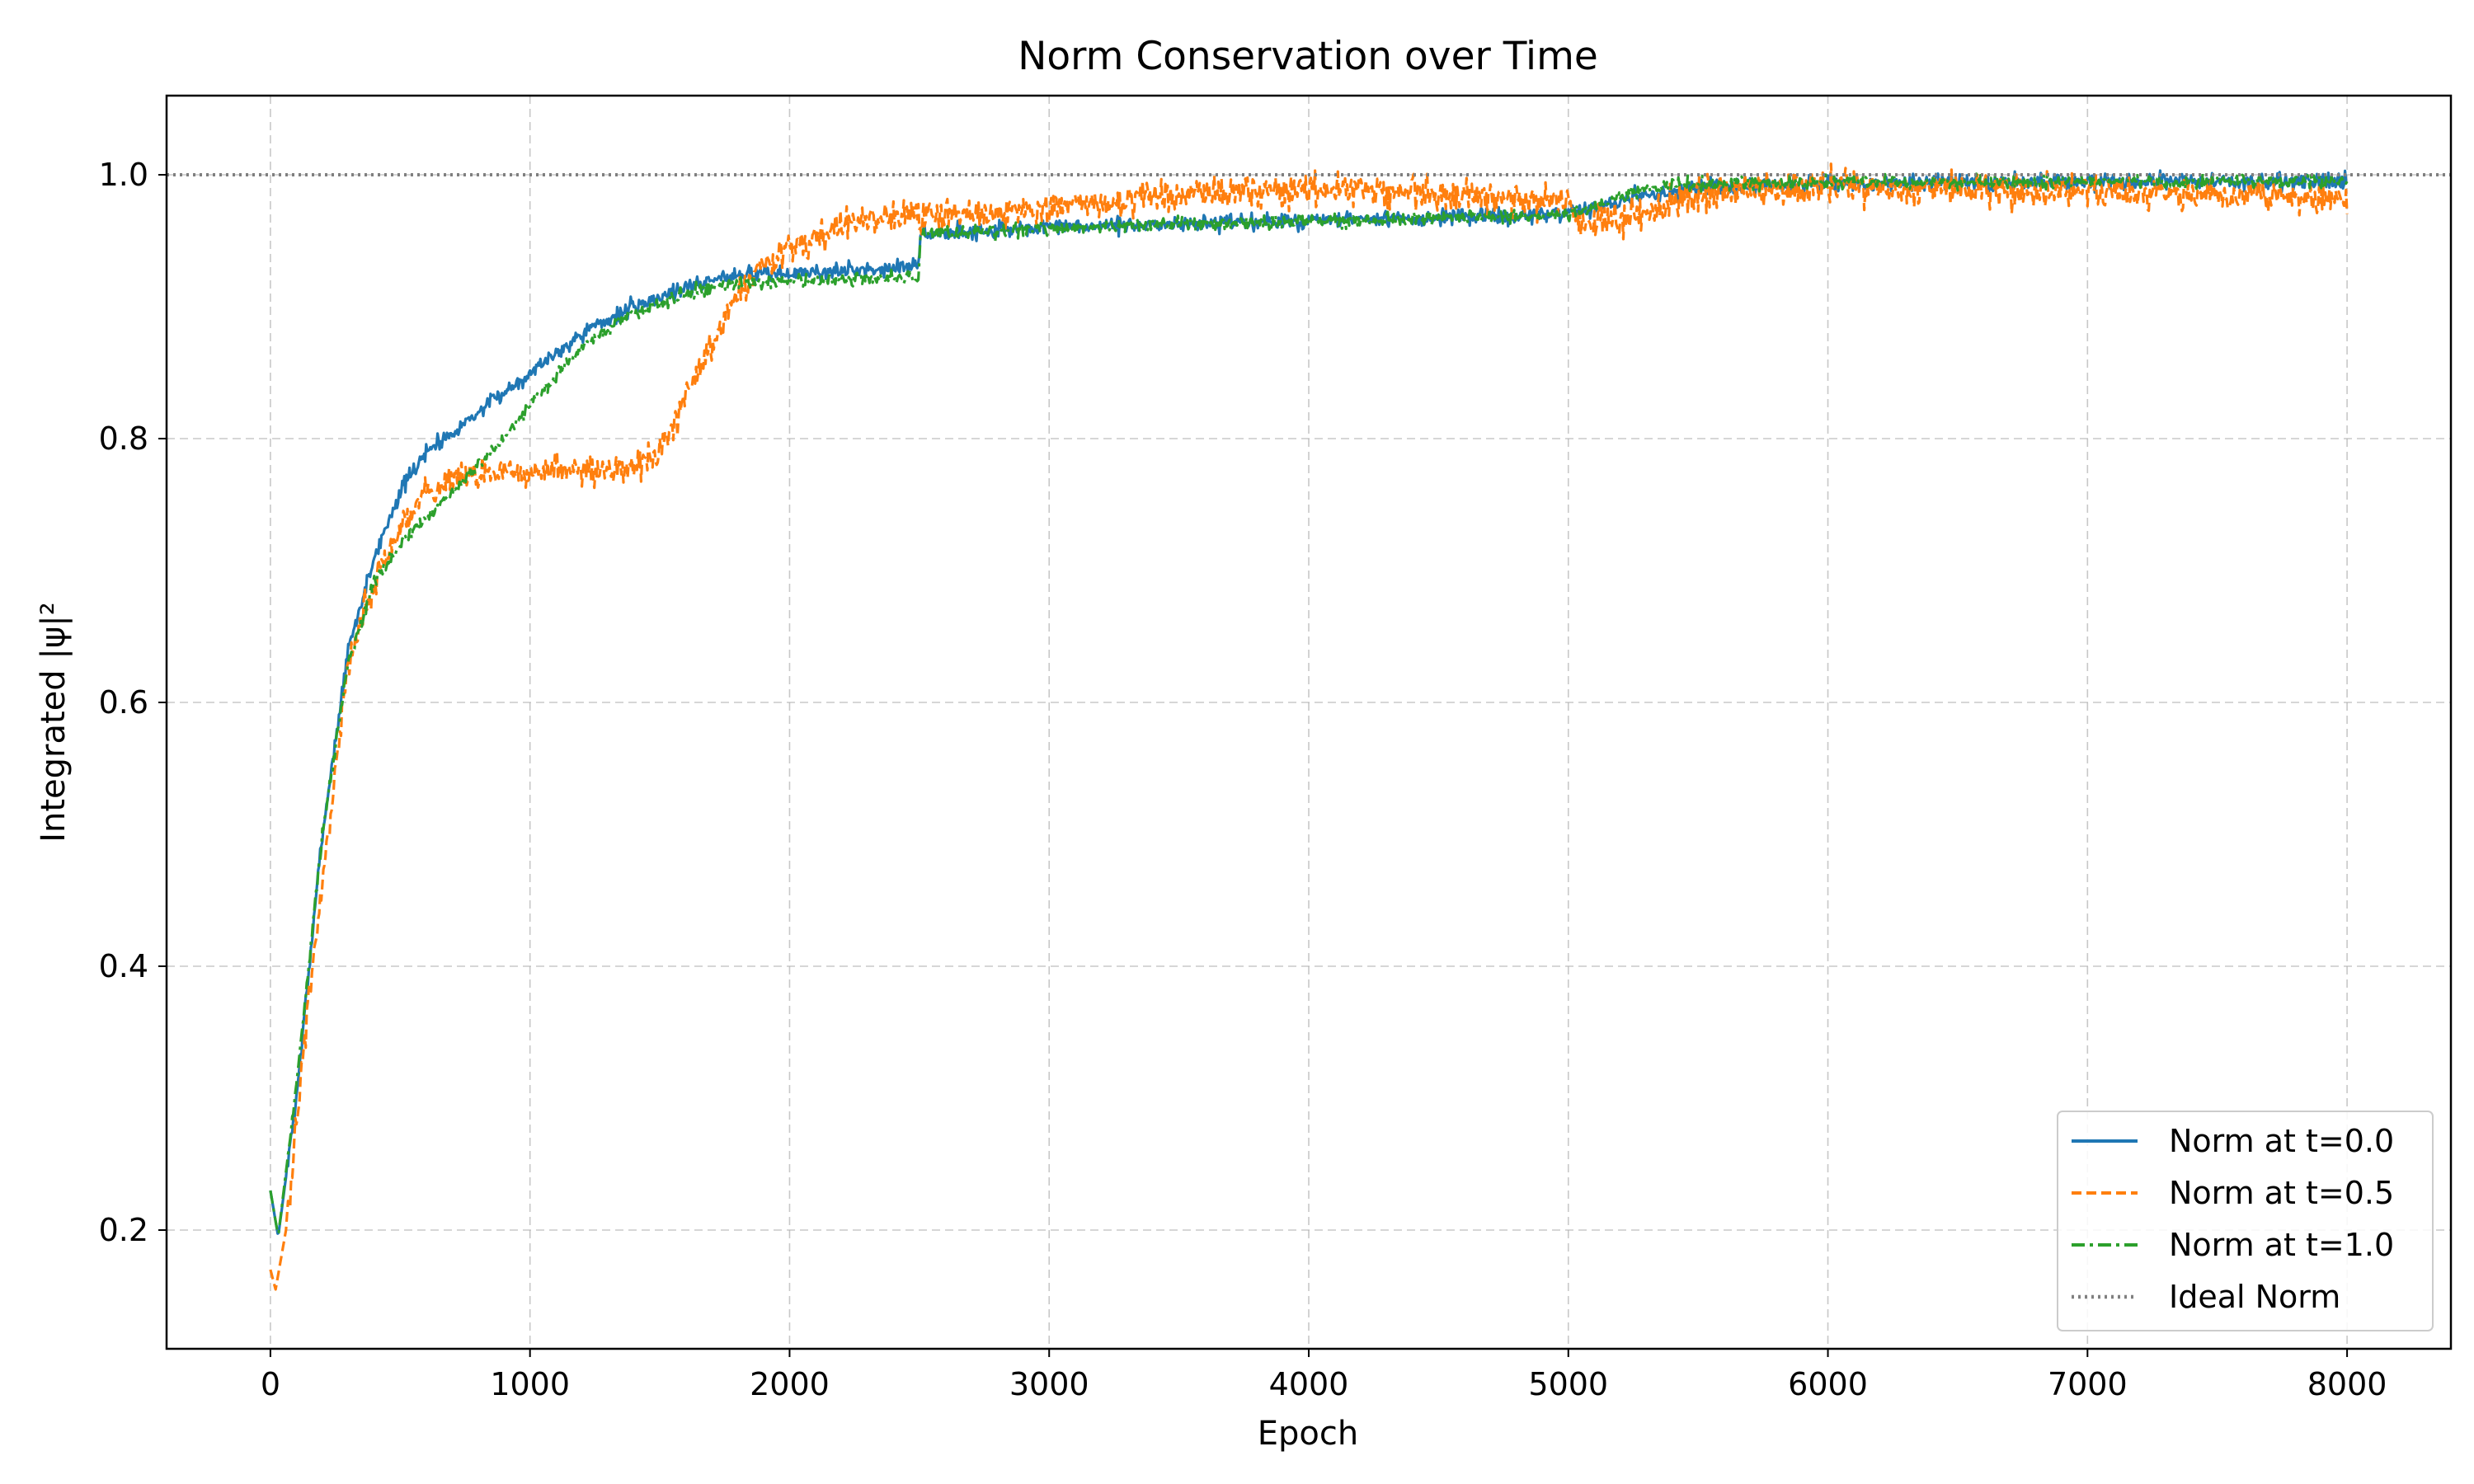  What do you see at coordinates (1309, 1384) in the screenshot?
I see `x-tick-label: 4000` at bounding box center [1309, 1384].